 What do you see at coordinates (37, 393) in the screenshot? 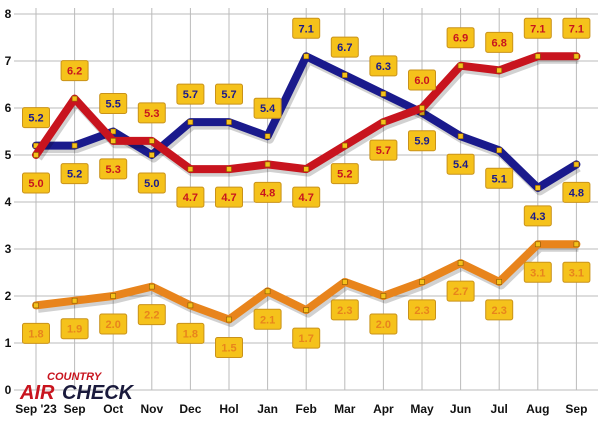
I see `logo-air-text: AIR` at bounding box center [37, 393].